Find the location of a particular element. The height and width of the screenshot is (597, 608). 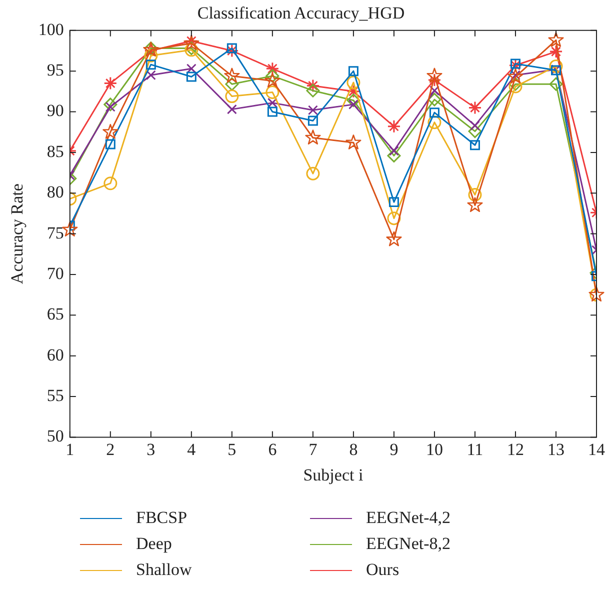

y-tick-label: 90 is located at coordinates (55, 110).